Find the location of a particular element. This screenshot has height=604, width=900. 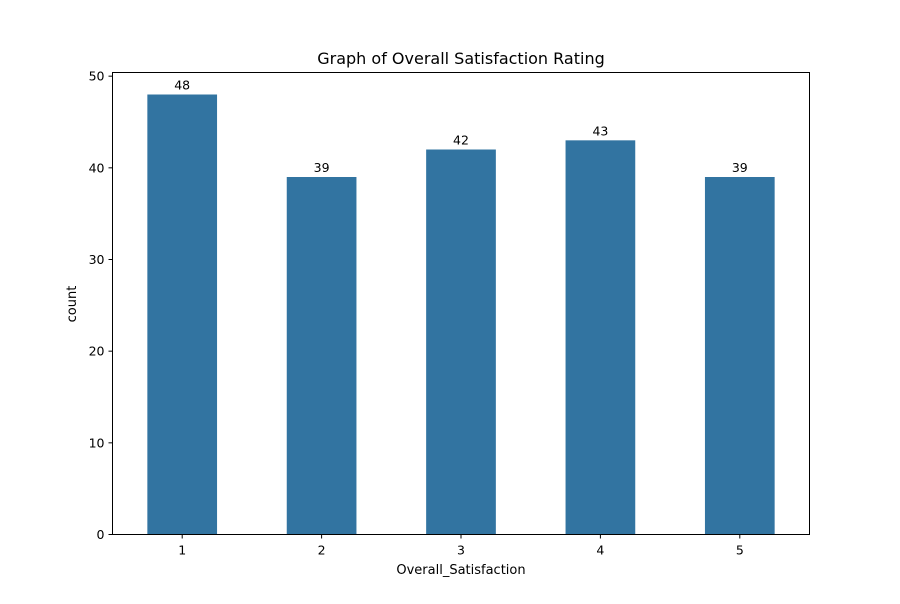

data-label-1: 48 is located at coordinates (182, 85).